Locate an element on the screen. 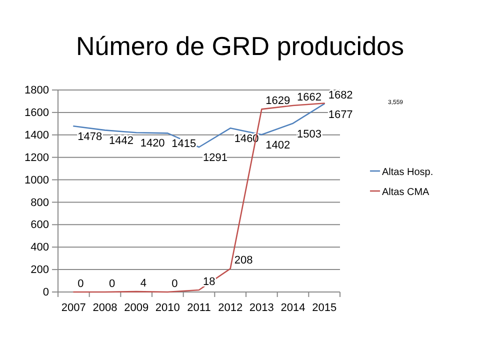  y-tick-label: 400 is located at coordinates (39, 248).